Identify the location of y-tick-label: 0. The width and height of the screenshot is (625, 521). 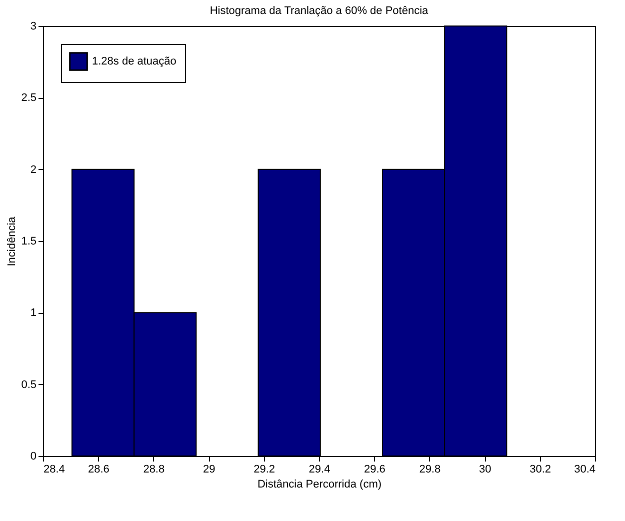
(33, 456).